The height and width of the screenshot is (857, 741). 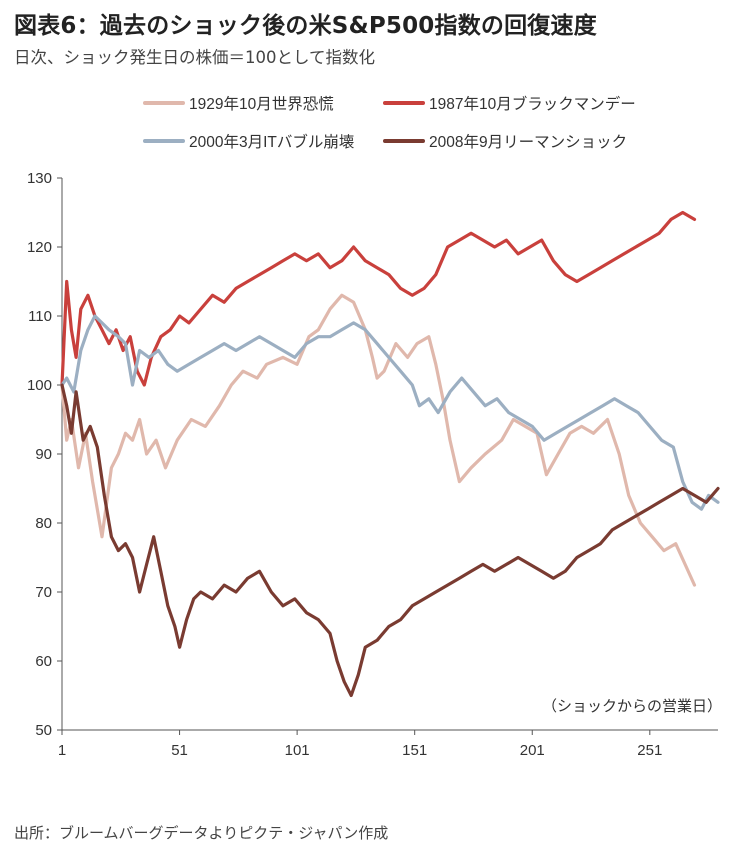 What do you see at coordinates (62, 750) in the screenshot?
I see `x-tick-label: 1` at bounding box center [62, 750].